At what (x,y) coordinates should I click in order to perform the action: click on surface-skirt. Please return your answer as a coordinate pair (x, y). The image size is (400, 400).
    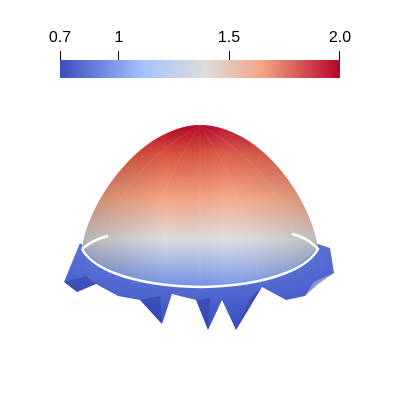
    Looking at the image, I should click on (199, 286).